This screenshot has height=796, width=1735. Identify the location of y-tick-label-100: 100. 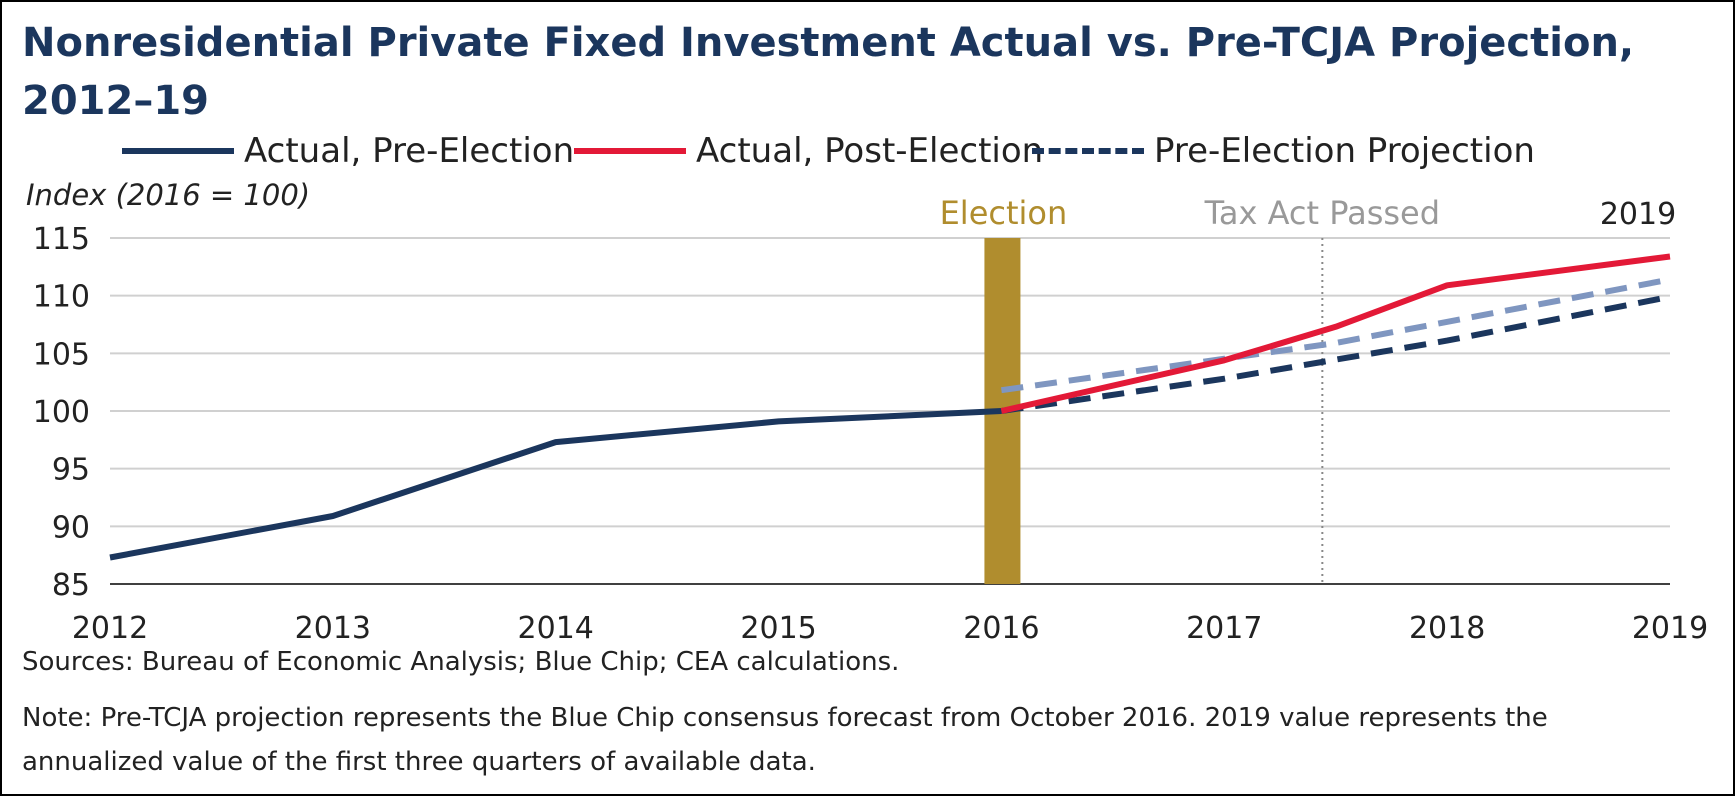
(61, 412).